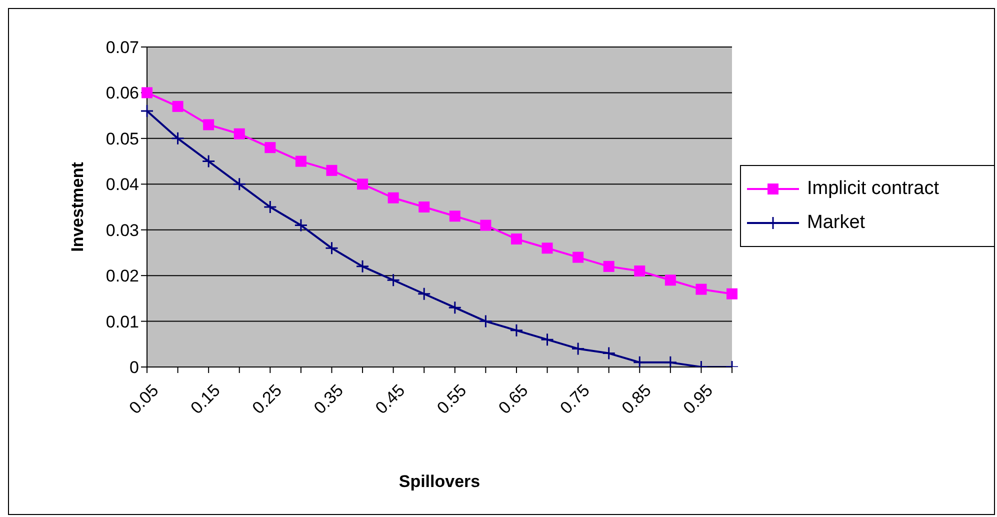  What do you see at coordinates (122, 322) in the screenshot?
I see `y-tick-label: 0.01` at bounding box center [122, 322].